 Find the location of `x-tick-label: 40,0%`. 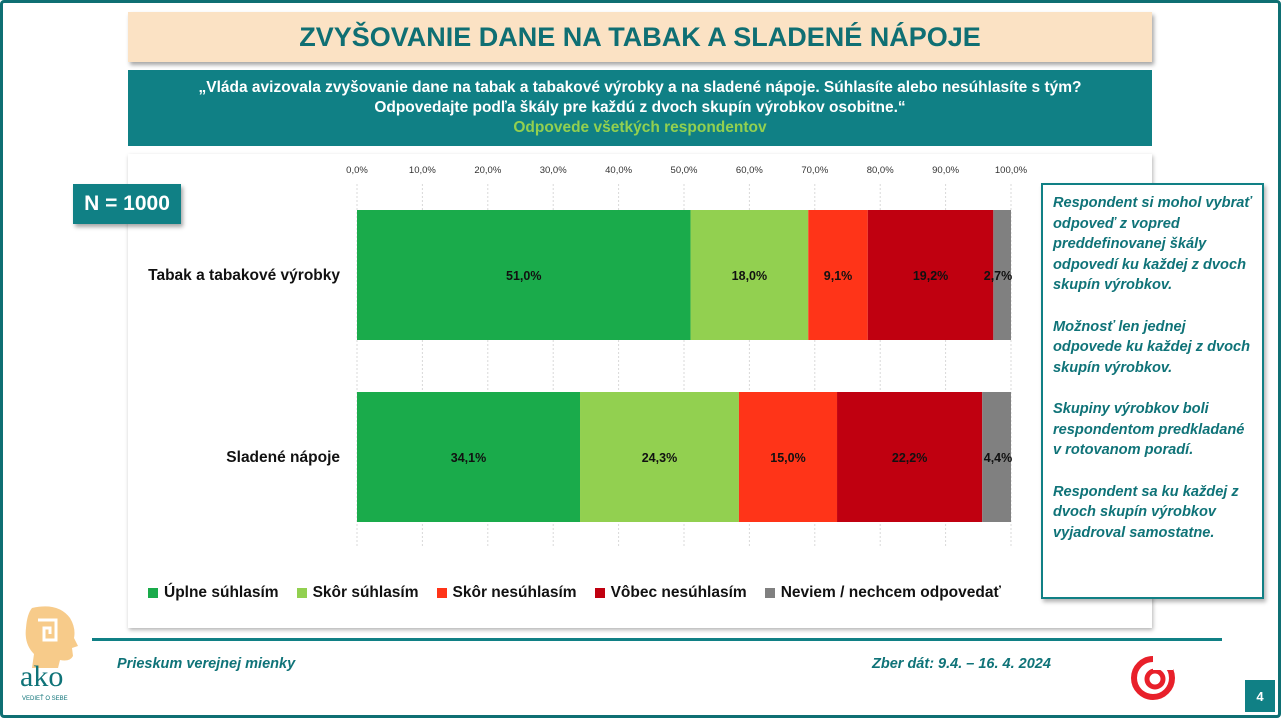

x-tick-label: 40,0% is located at coordinates (618, 170).